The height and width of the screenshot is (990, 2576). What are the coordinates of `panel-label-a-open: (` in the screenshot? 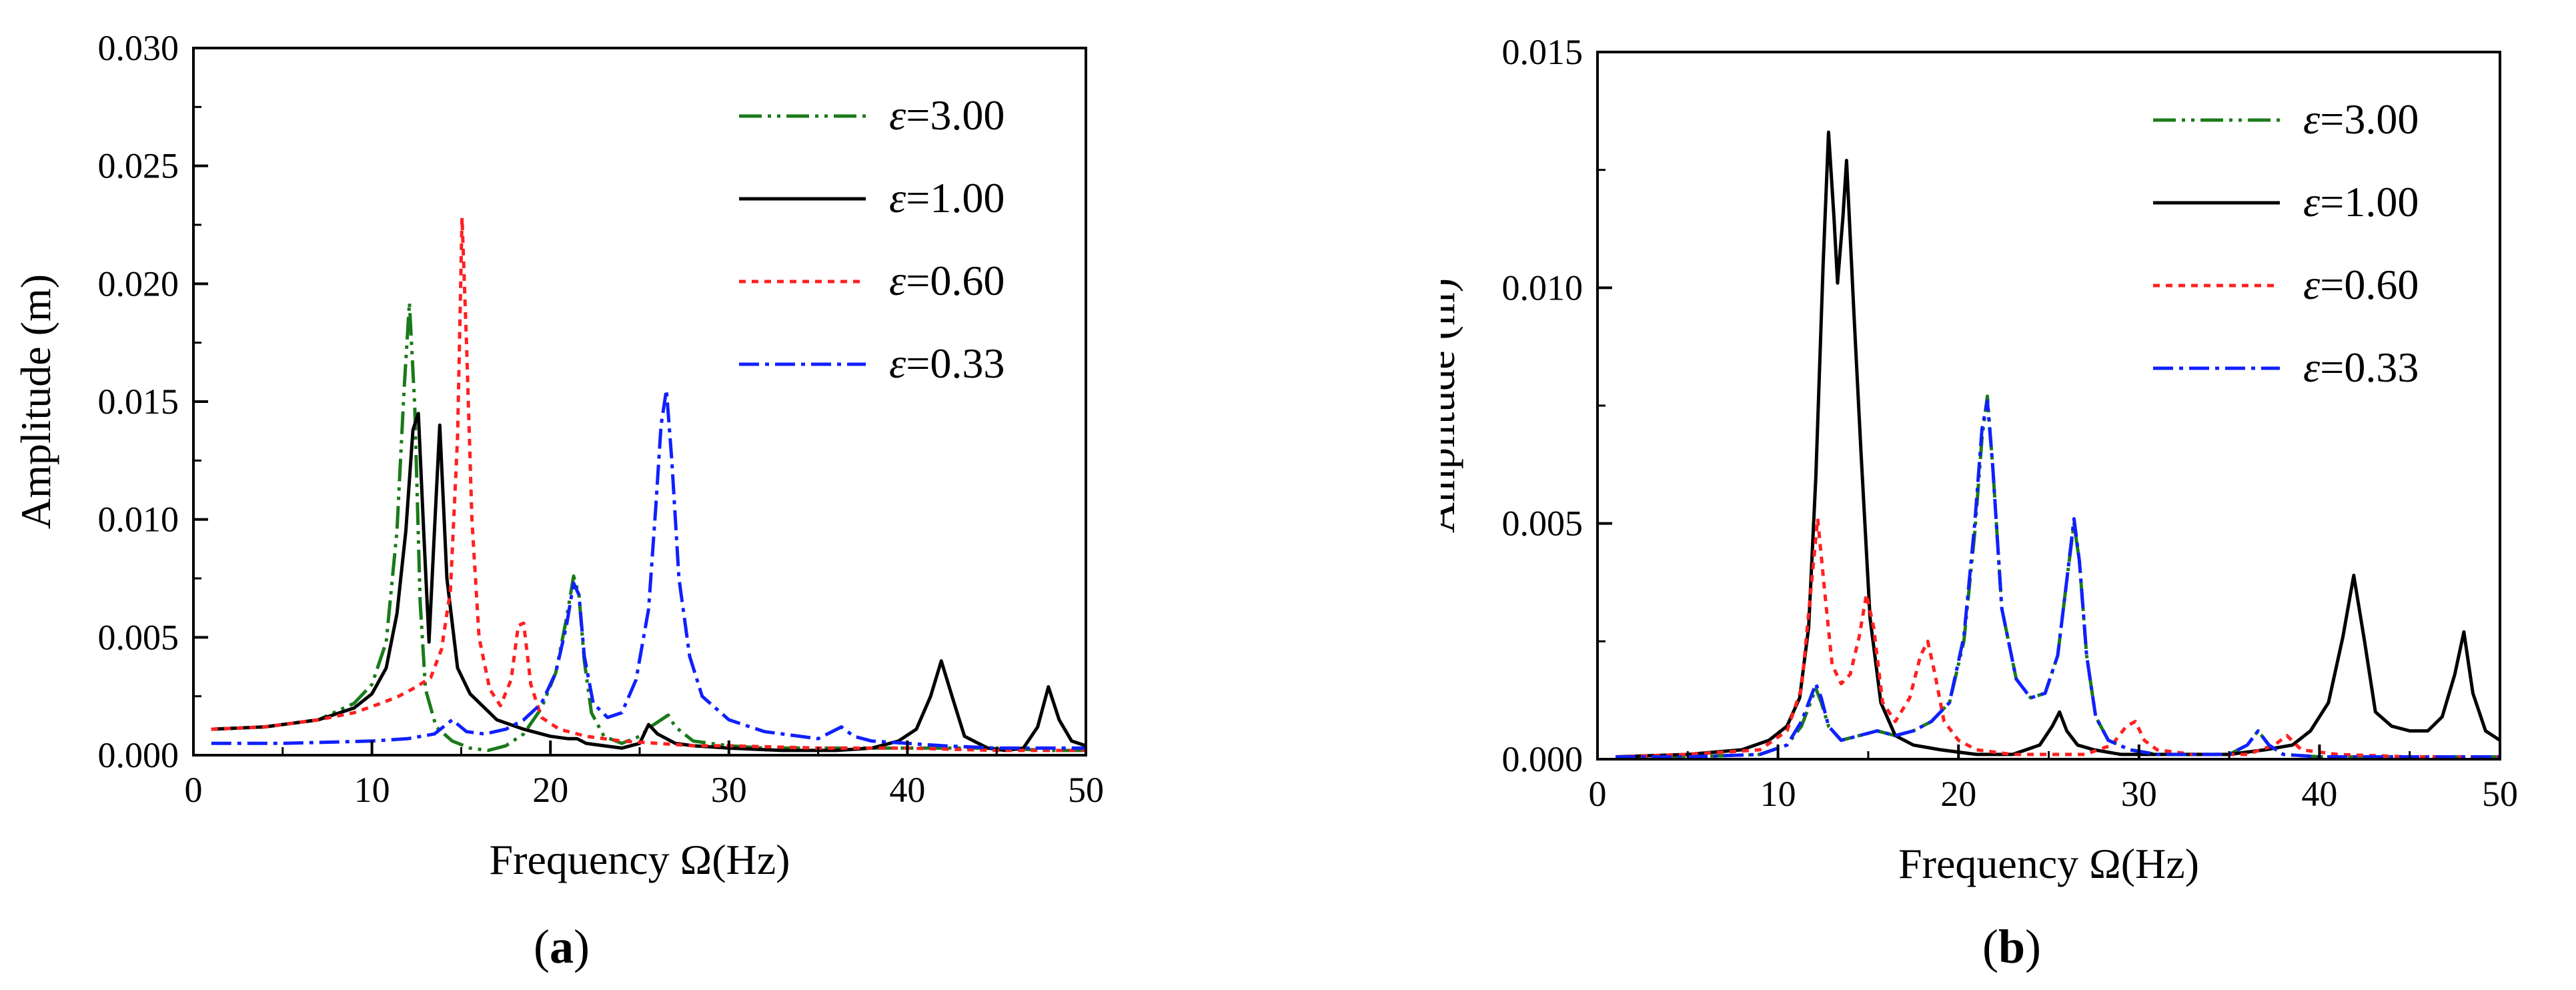 It's located at (542, 947).